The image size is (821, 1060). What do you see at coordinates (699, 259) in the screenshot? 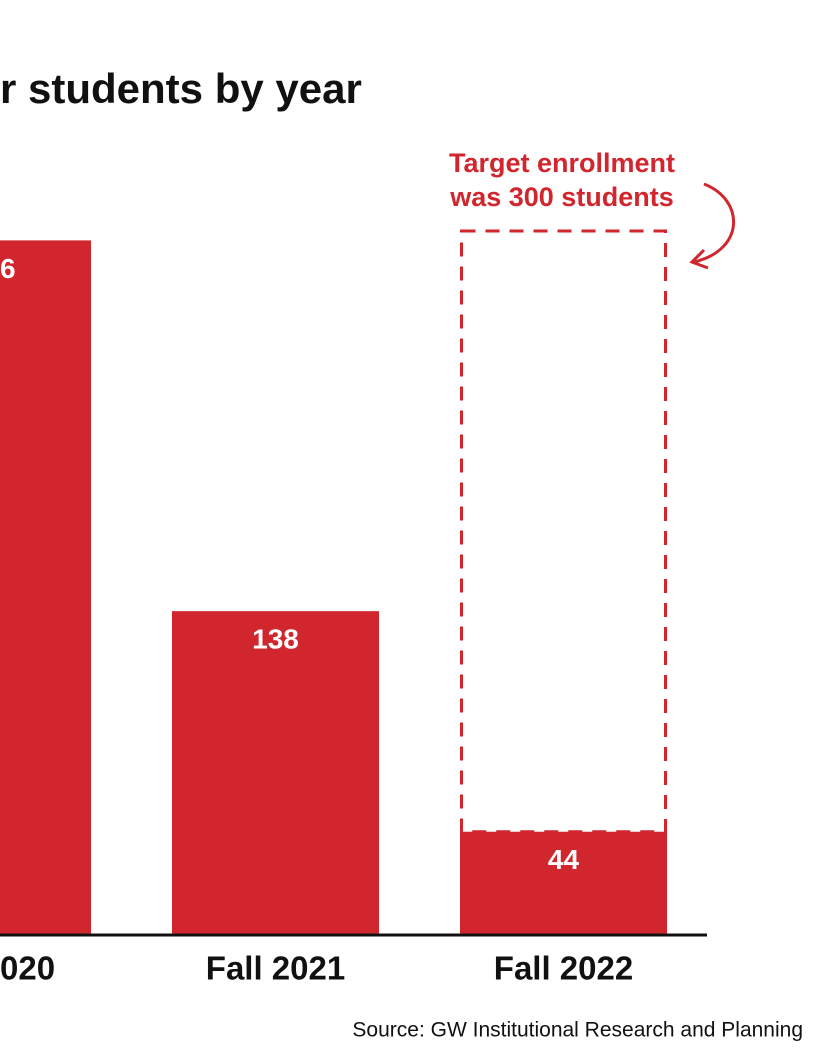
I see `arrow-head` at bounding box center [699, 259].